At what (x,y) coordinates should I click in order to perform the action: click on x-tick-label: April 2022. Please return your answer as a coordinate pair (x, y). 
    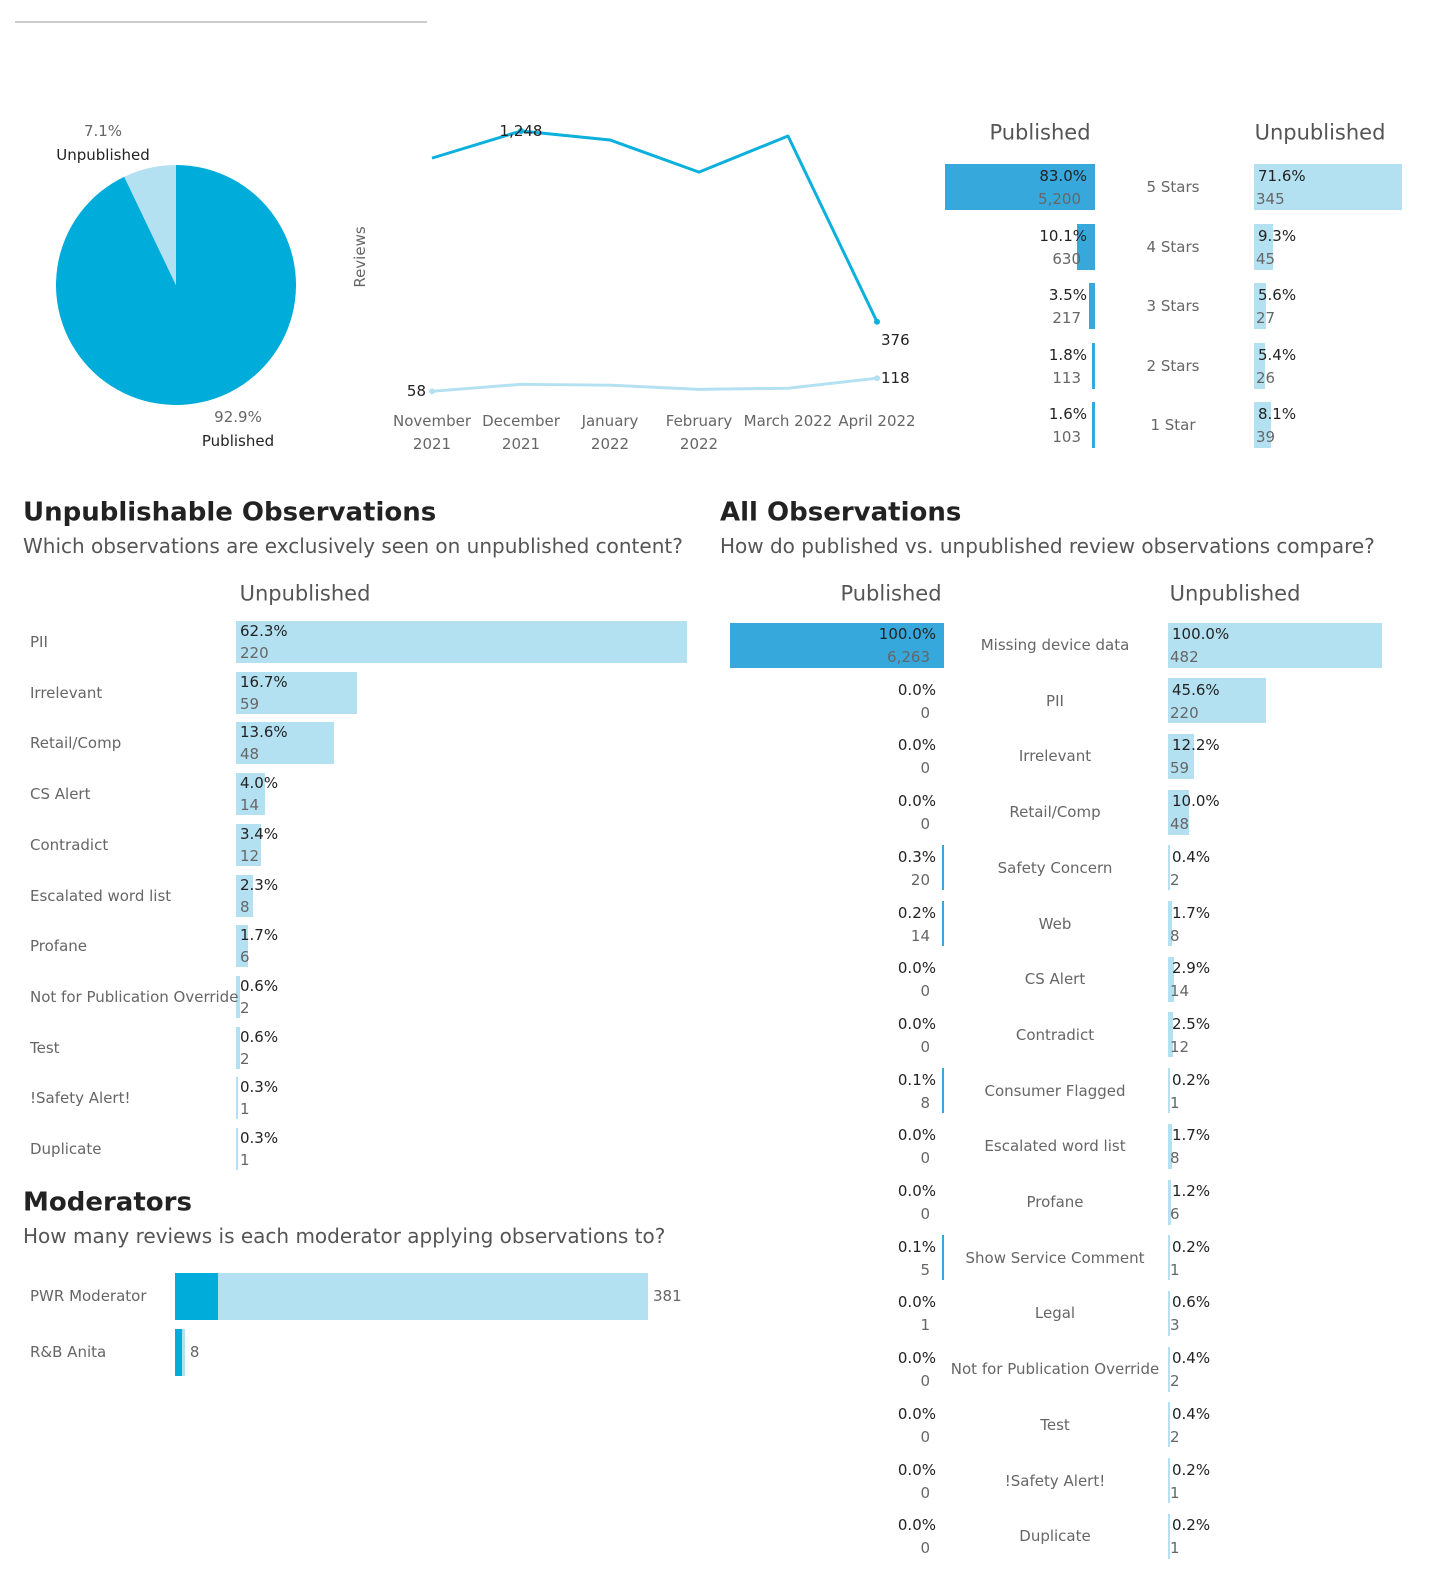
    Looking at the image, I should click on (877, 421).